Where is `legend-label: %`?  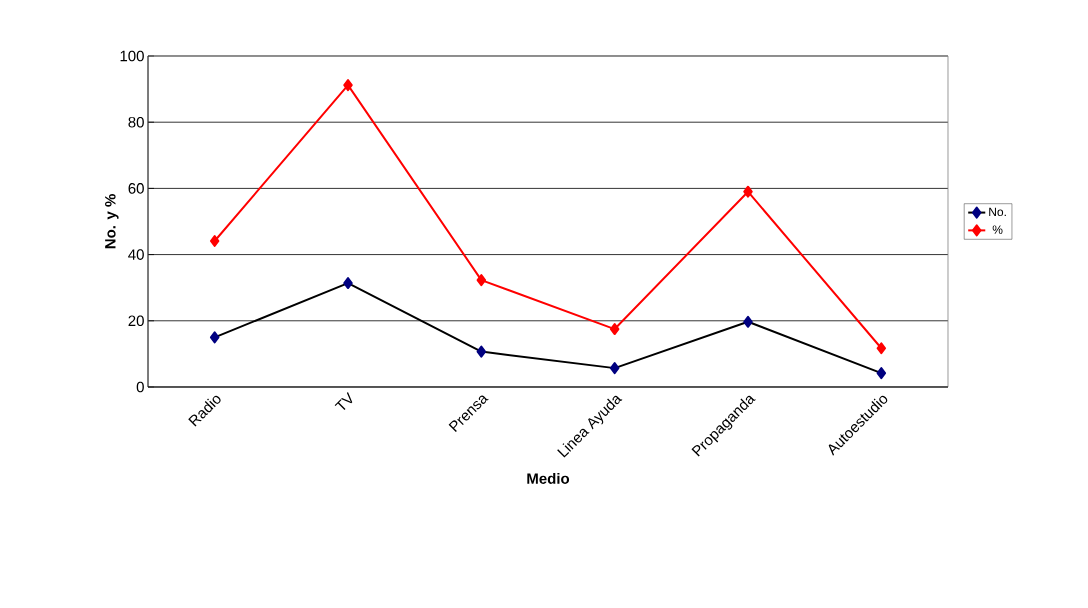
legend-label: % is located at coordinates (997, 229).